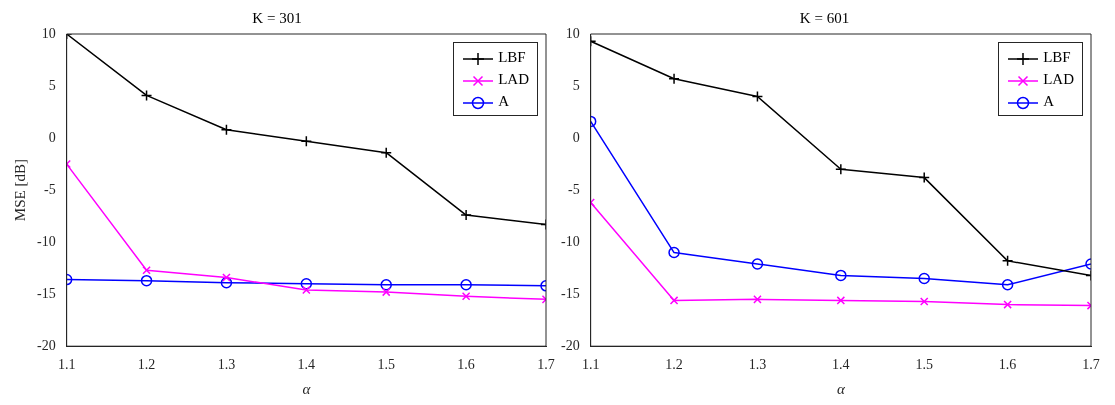  What do you see at coordinates (277, 17) in the screenshot?
I see `chart-title: K = 301` at bounding box center [277, 17].